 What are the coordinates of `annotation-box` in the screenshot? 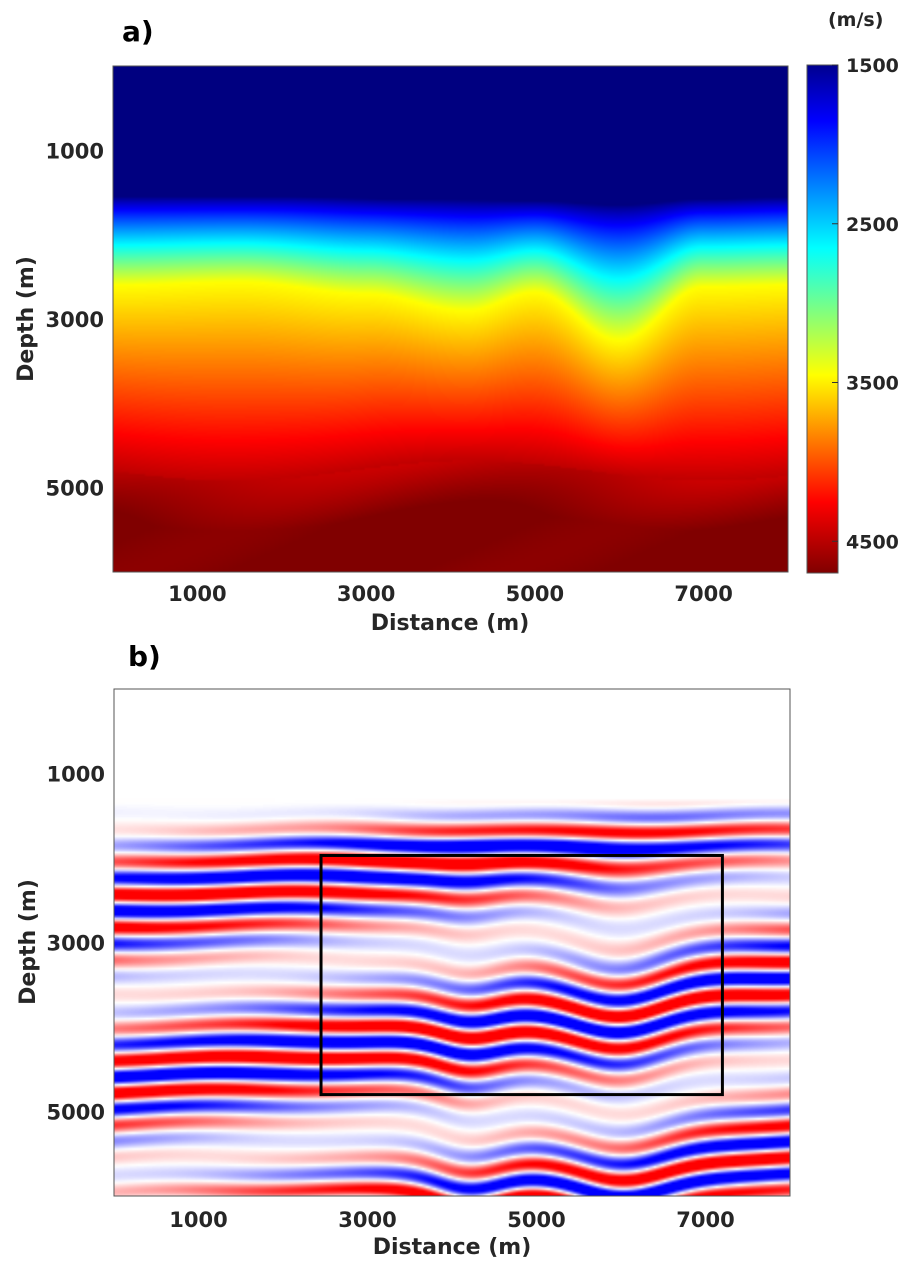 It's located at (521, 975).